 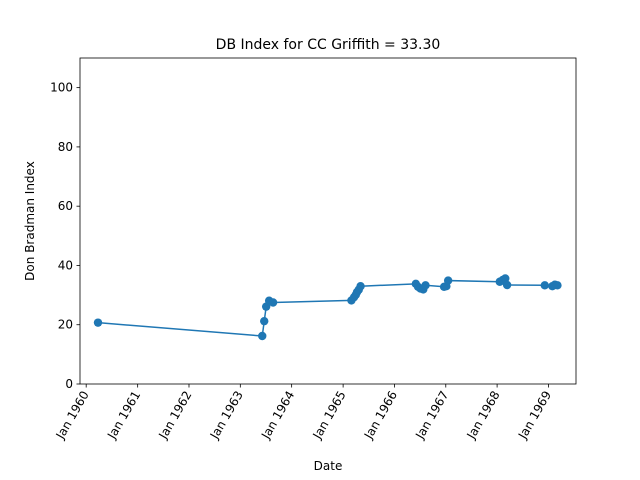 What do you see at coordinates (65, 147) in the screenshot?
I see `y-tick-label: 80` at bounding box center [65, 147].